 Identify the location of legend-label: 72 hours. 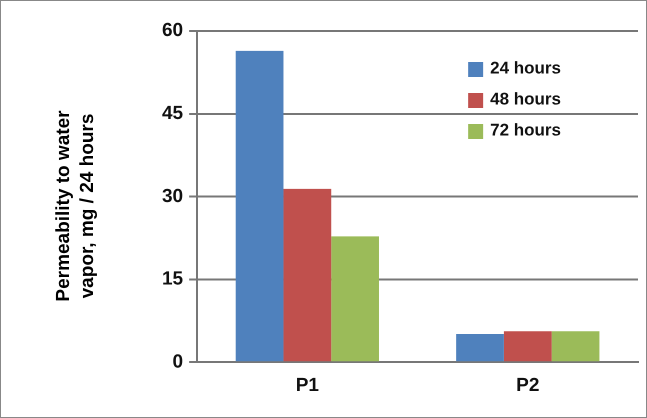
(526, 130).